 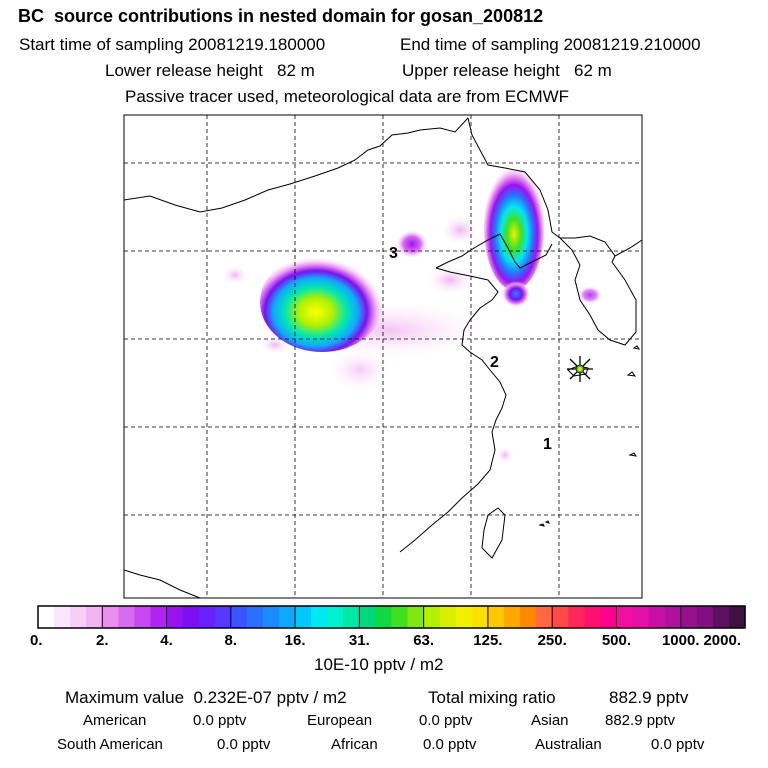 What do you see at coordinates (450, 744) in the screenshot?
I see `african-value: 0.0 pptv` at bounding box center [450, 744].